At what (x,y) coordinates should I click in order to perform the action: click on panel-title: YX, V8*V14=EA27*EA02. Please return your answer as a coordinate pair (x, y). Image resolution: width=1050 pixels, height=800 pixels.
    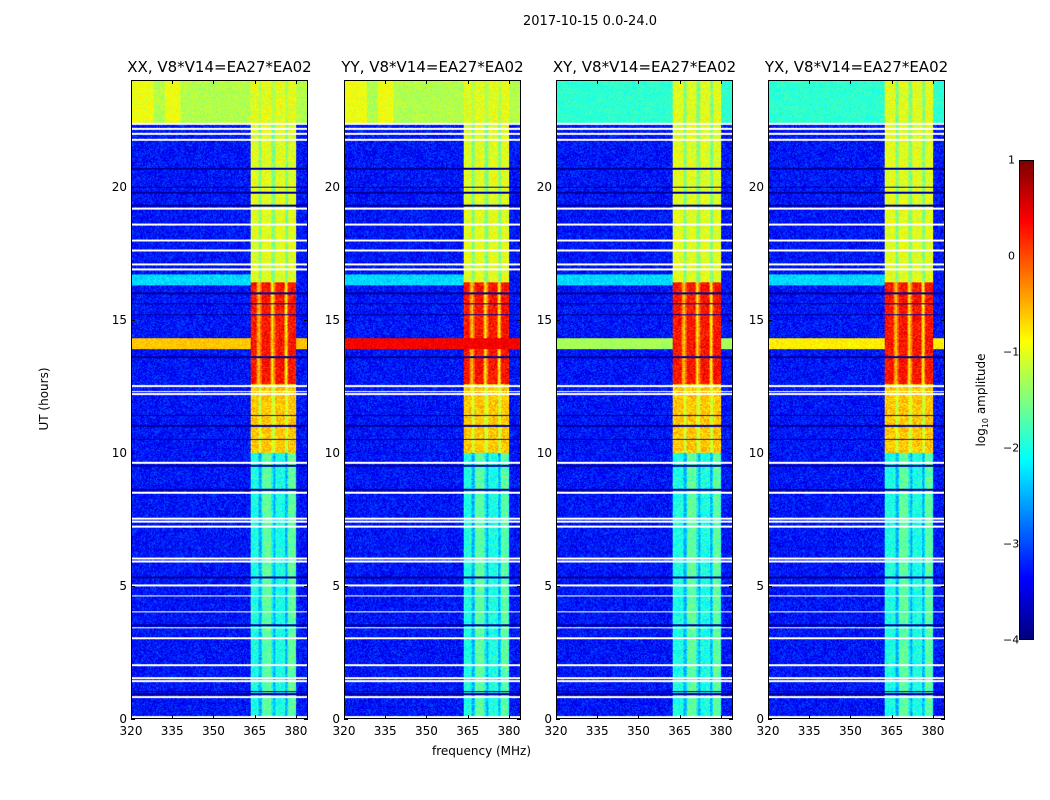
    Looking at the image, I should click on (856, 67).